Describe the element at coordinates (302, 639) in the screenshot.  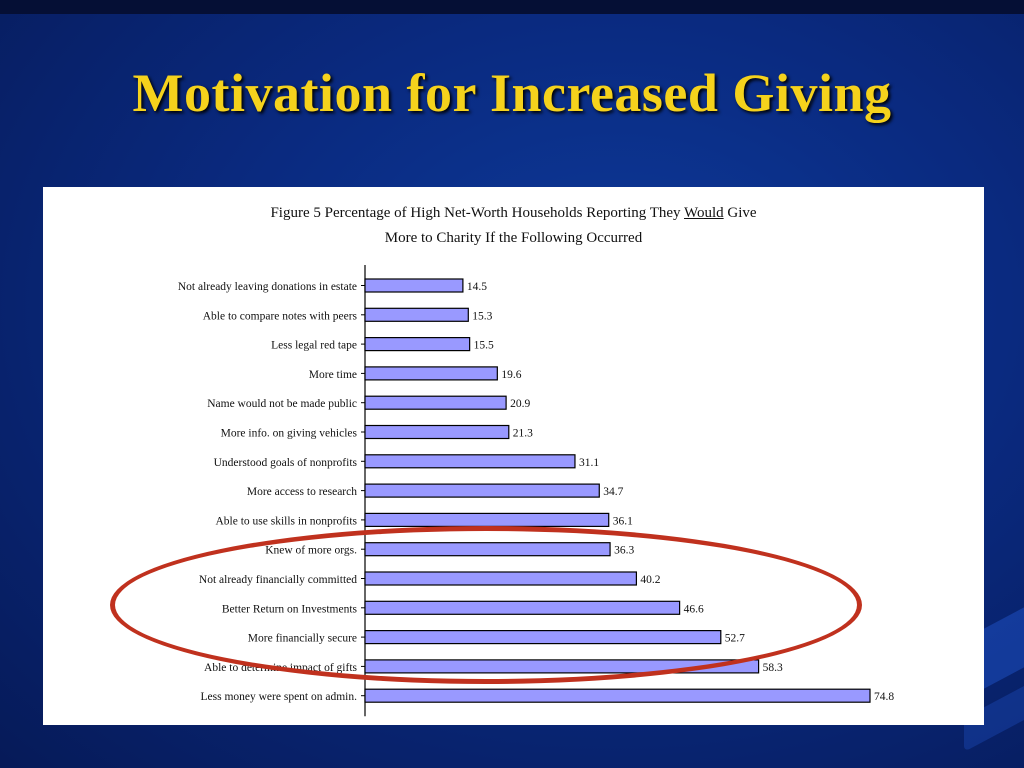
I see `category-label: More financially secure` at that location.